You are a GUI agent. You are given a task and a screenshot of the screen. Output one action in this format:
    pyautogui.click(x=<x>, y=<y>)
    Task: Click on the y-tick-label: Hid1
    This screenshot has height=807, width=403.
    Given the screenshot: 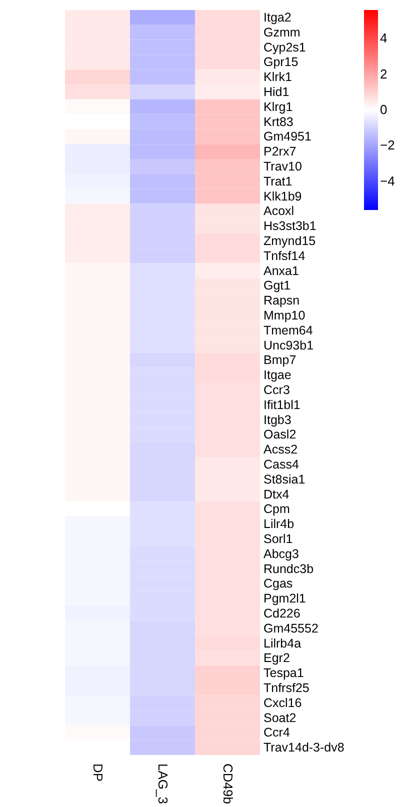 What is the action you would take?
    pyautogui.click(x=277, y=91)
    